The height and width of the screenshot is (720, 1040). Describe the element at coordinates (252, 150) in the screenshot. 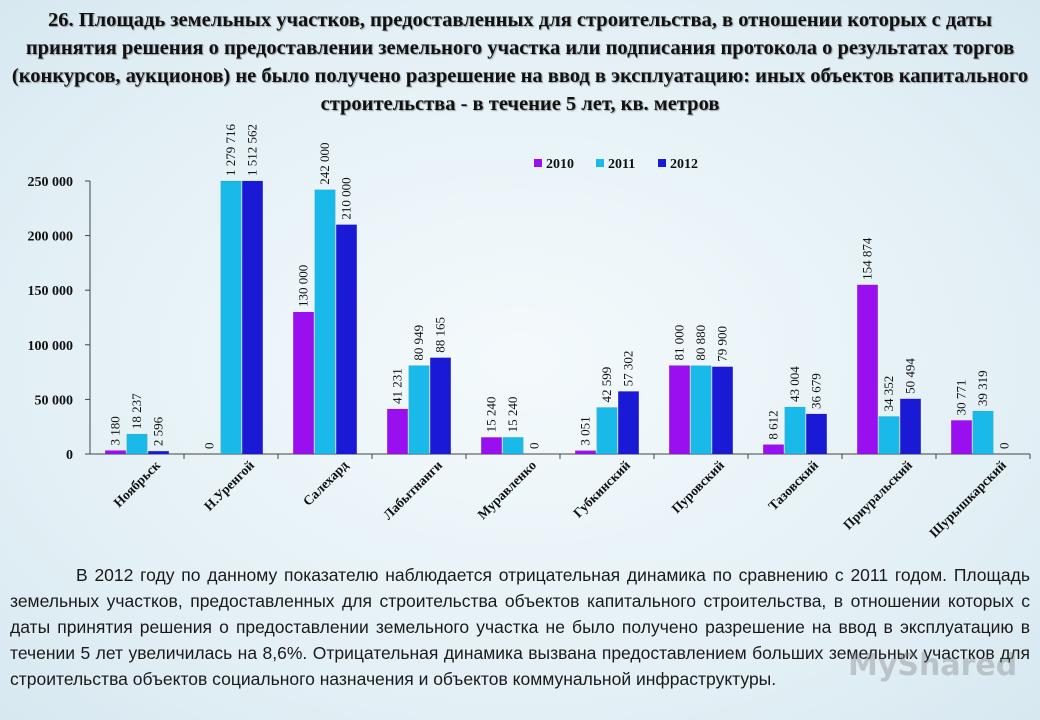

I see `data-label-2012: 1 512 562` at that location.